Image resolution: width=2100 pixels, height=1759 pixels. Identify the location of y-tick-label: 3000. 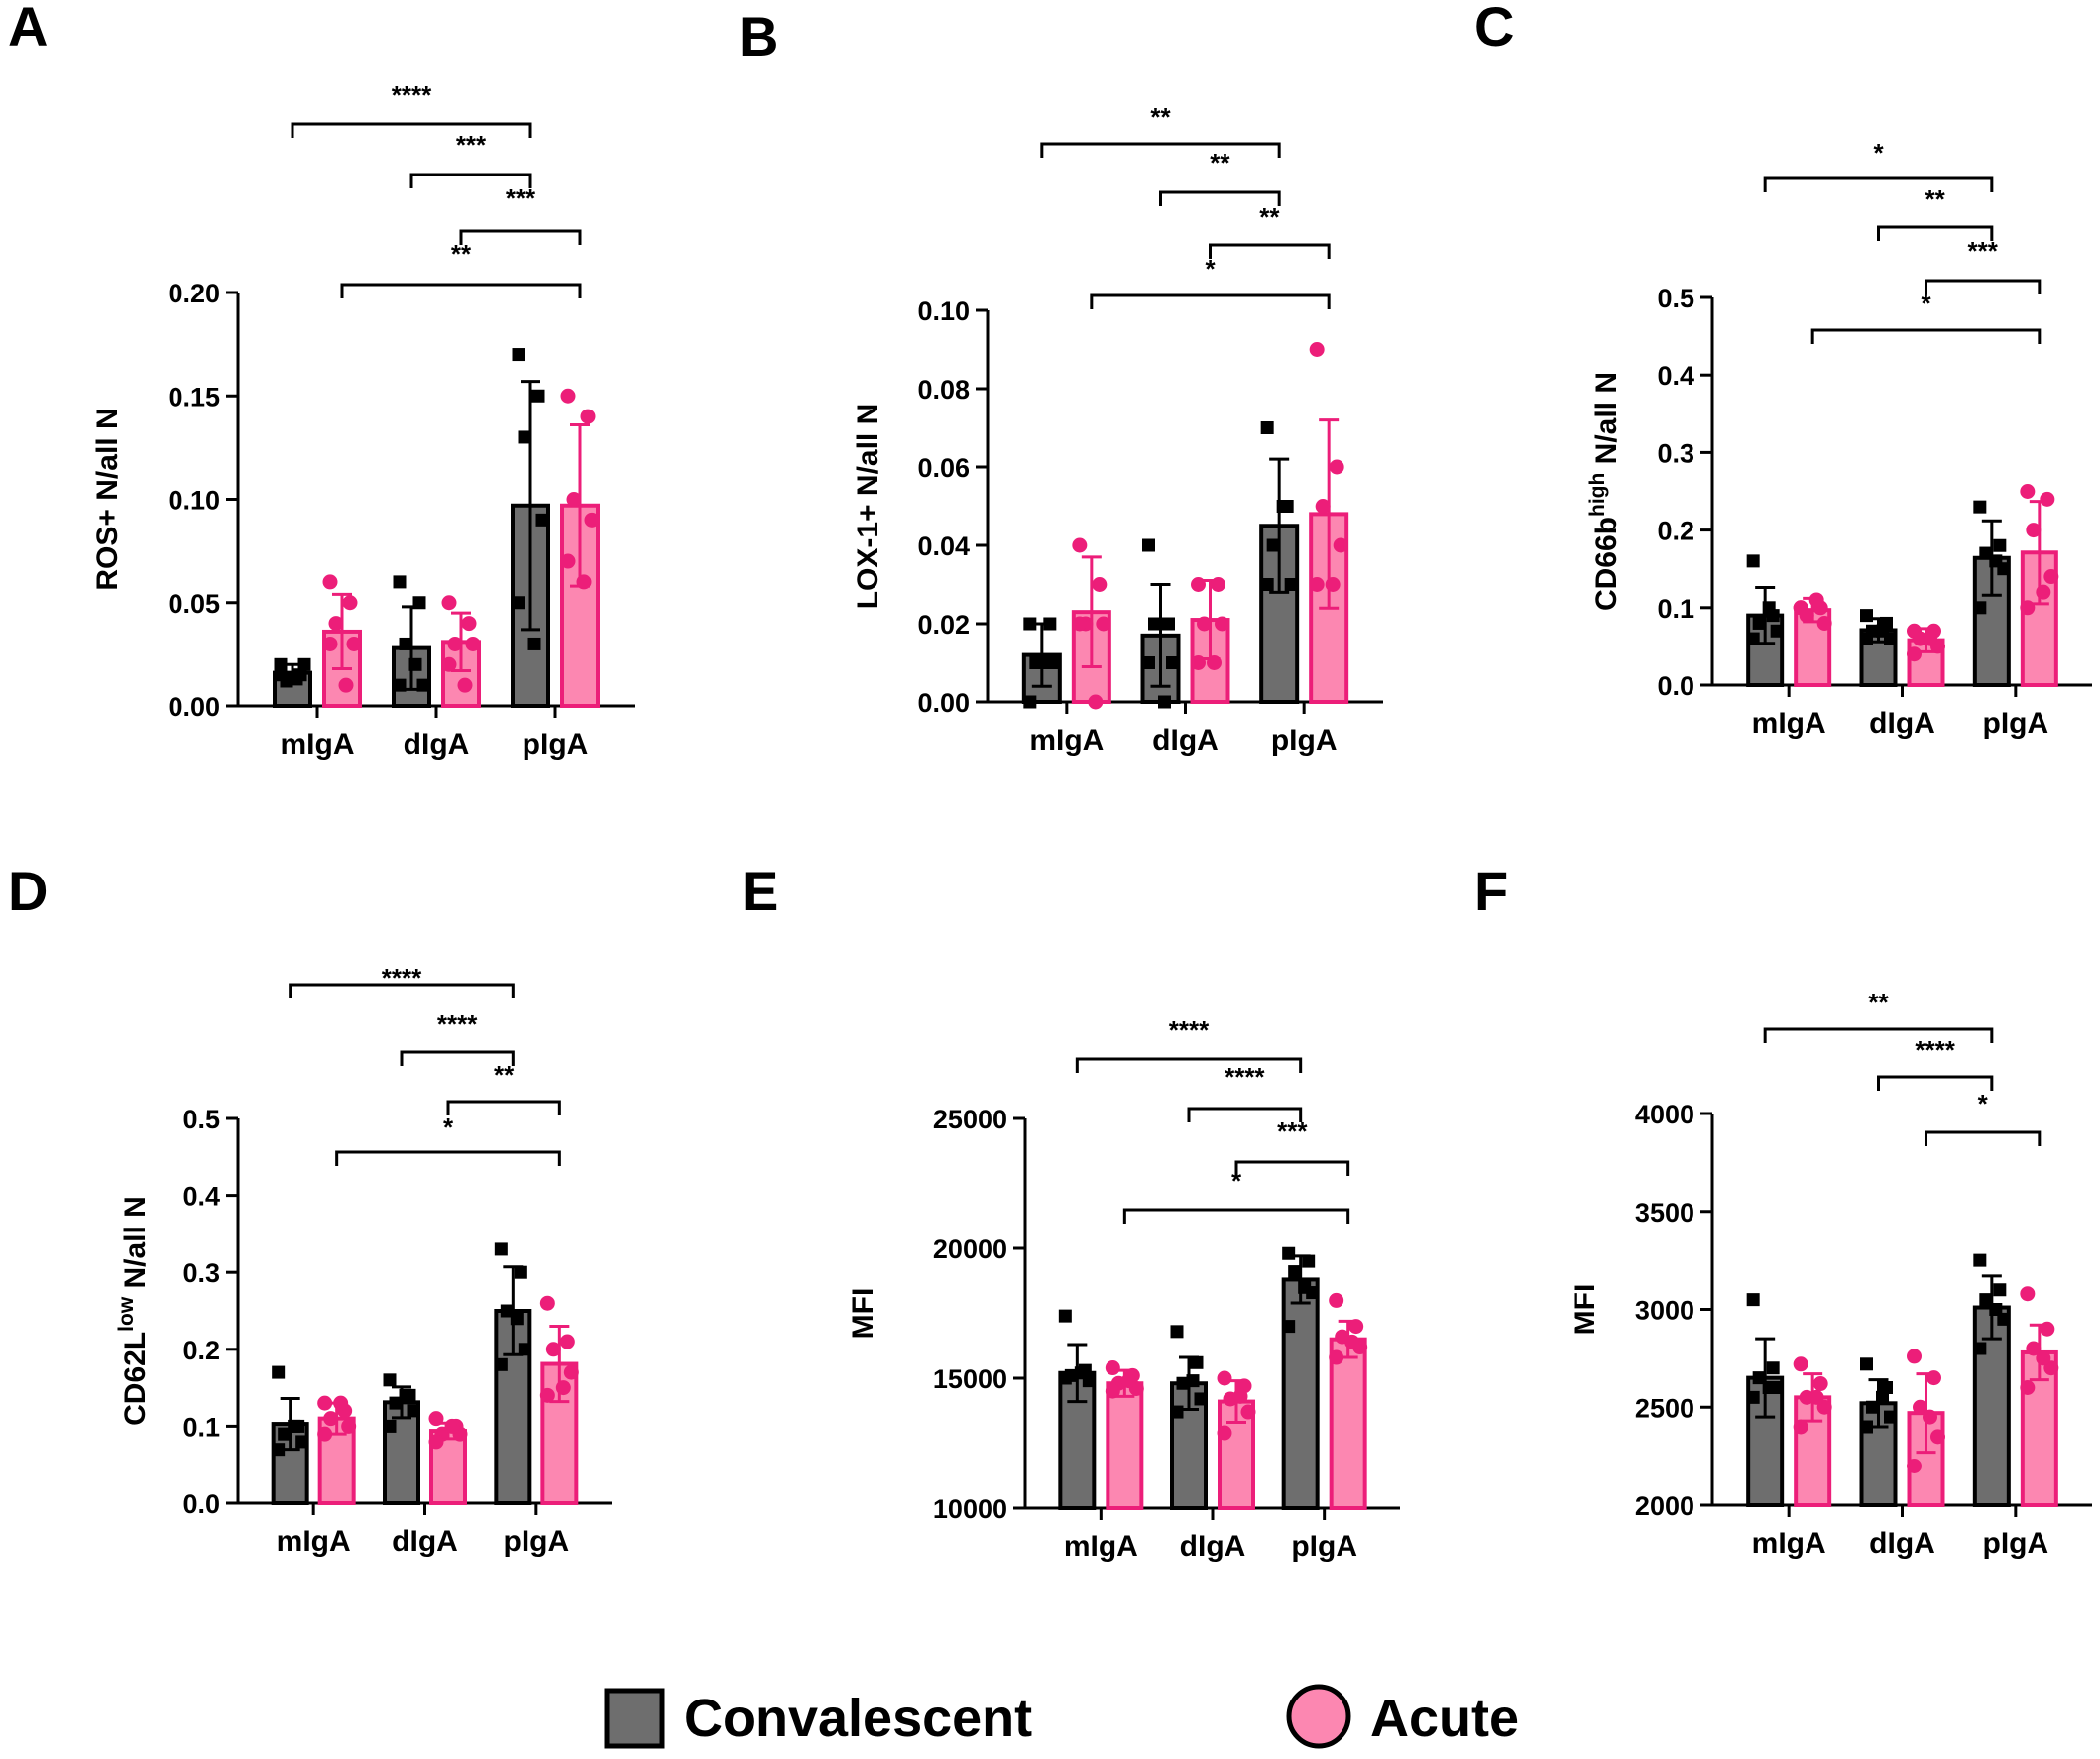
(1664, 1311).